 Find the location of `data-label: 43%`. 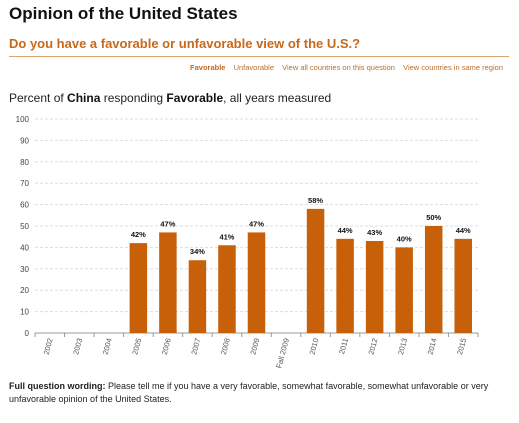

data-label: 43% is located at coordinates (374, 232).